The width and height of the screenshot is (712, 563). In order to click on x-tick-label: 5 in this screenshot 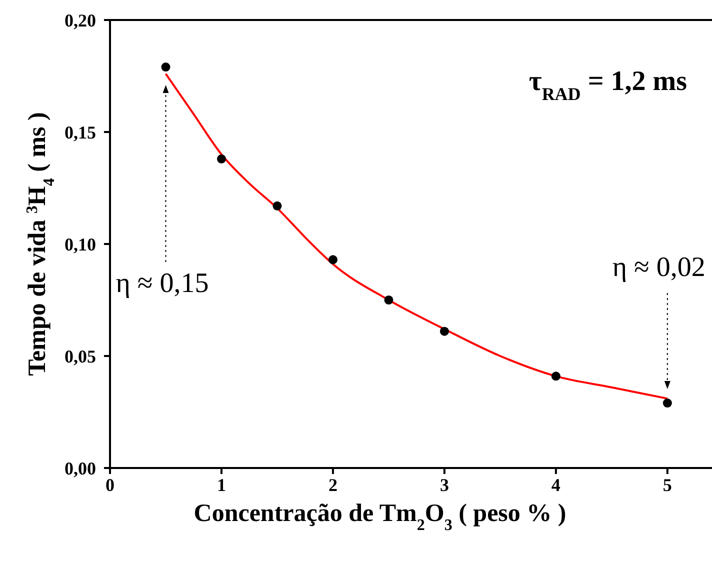, I will do `click(667, 484)`.